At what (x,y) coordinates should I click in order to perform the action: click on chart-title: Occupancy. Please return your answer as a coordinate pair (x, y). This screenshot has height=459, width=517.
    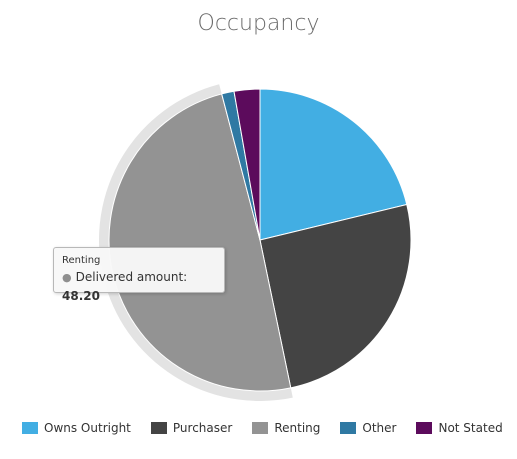
    Looking at the image, I should click on (258, 23).